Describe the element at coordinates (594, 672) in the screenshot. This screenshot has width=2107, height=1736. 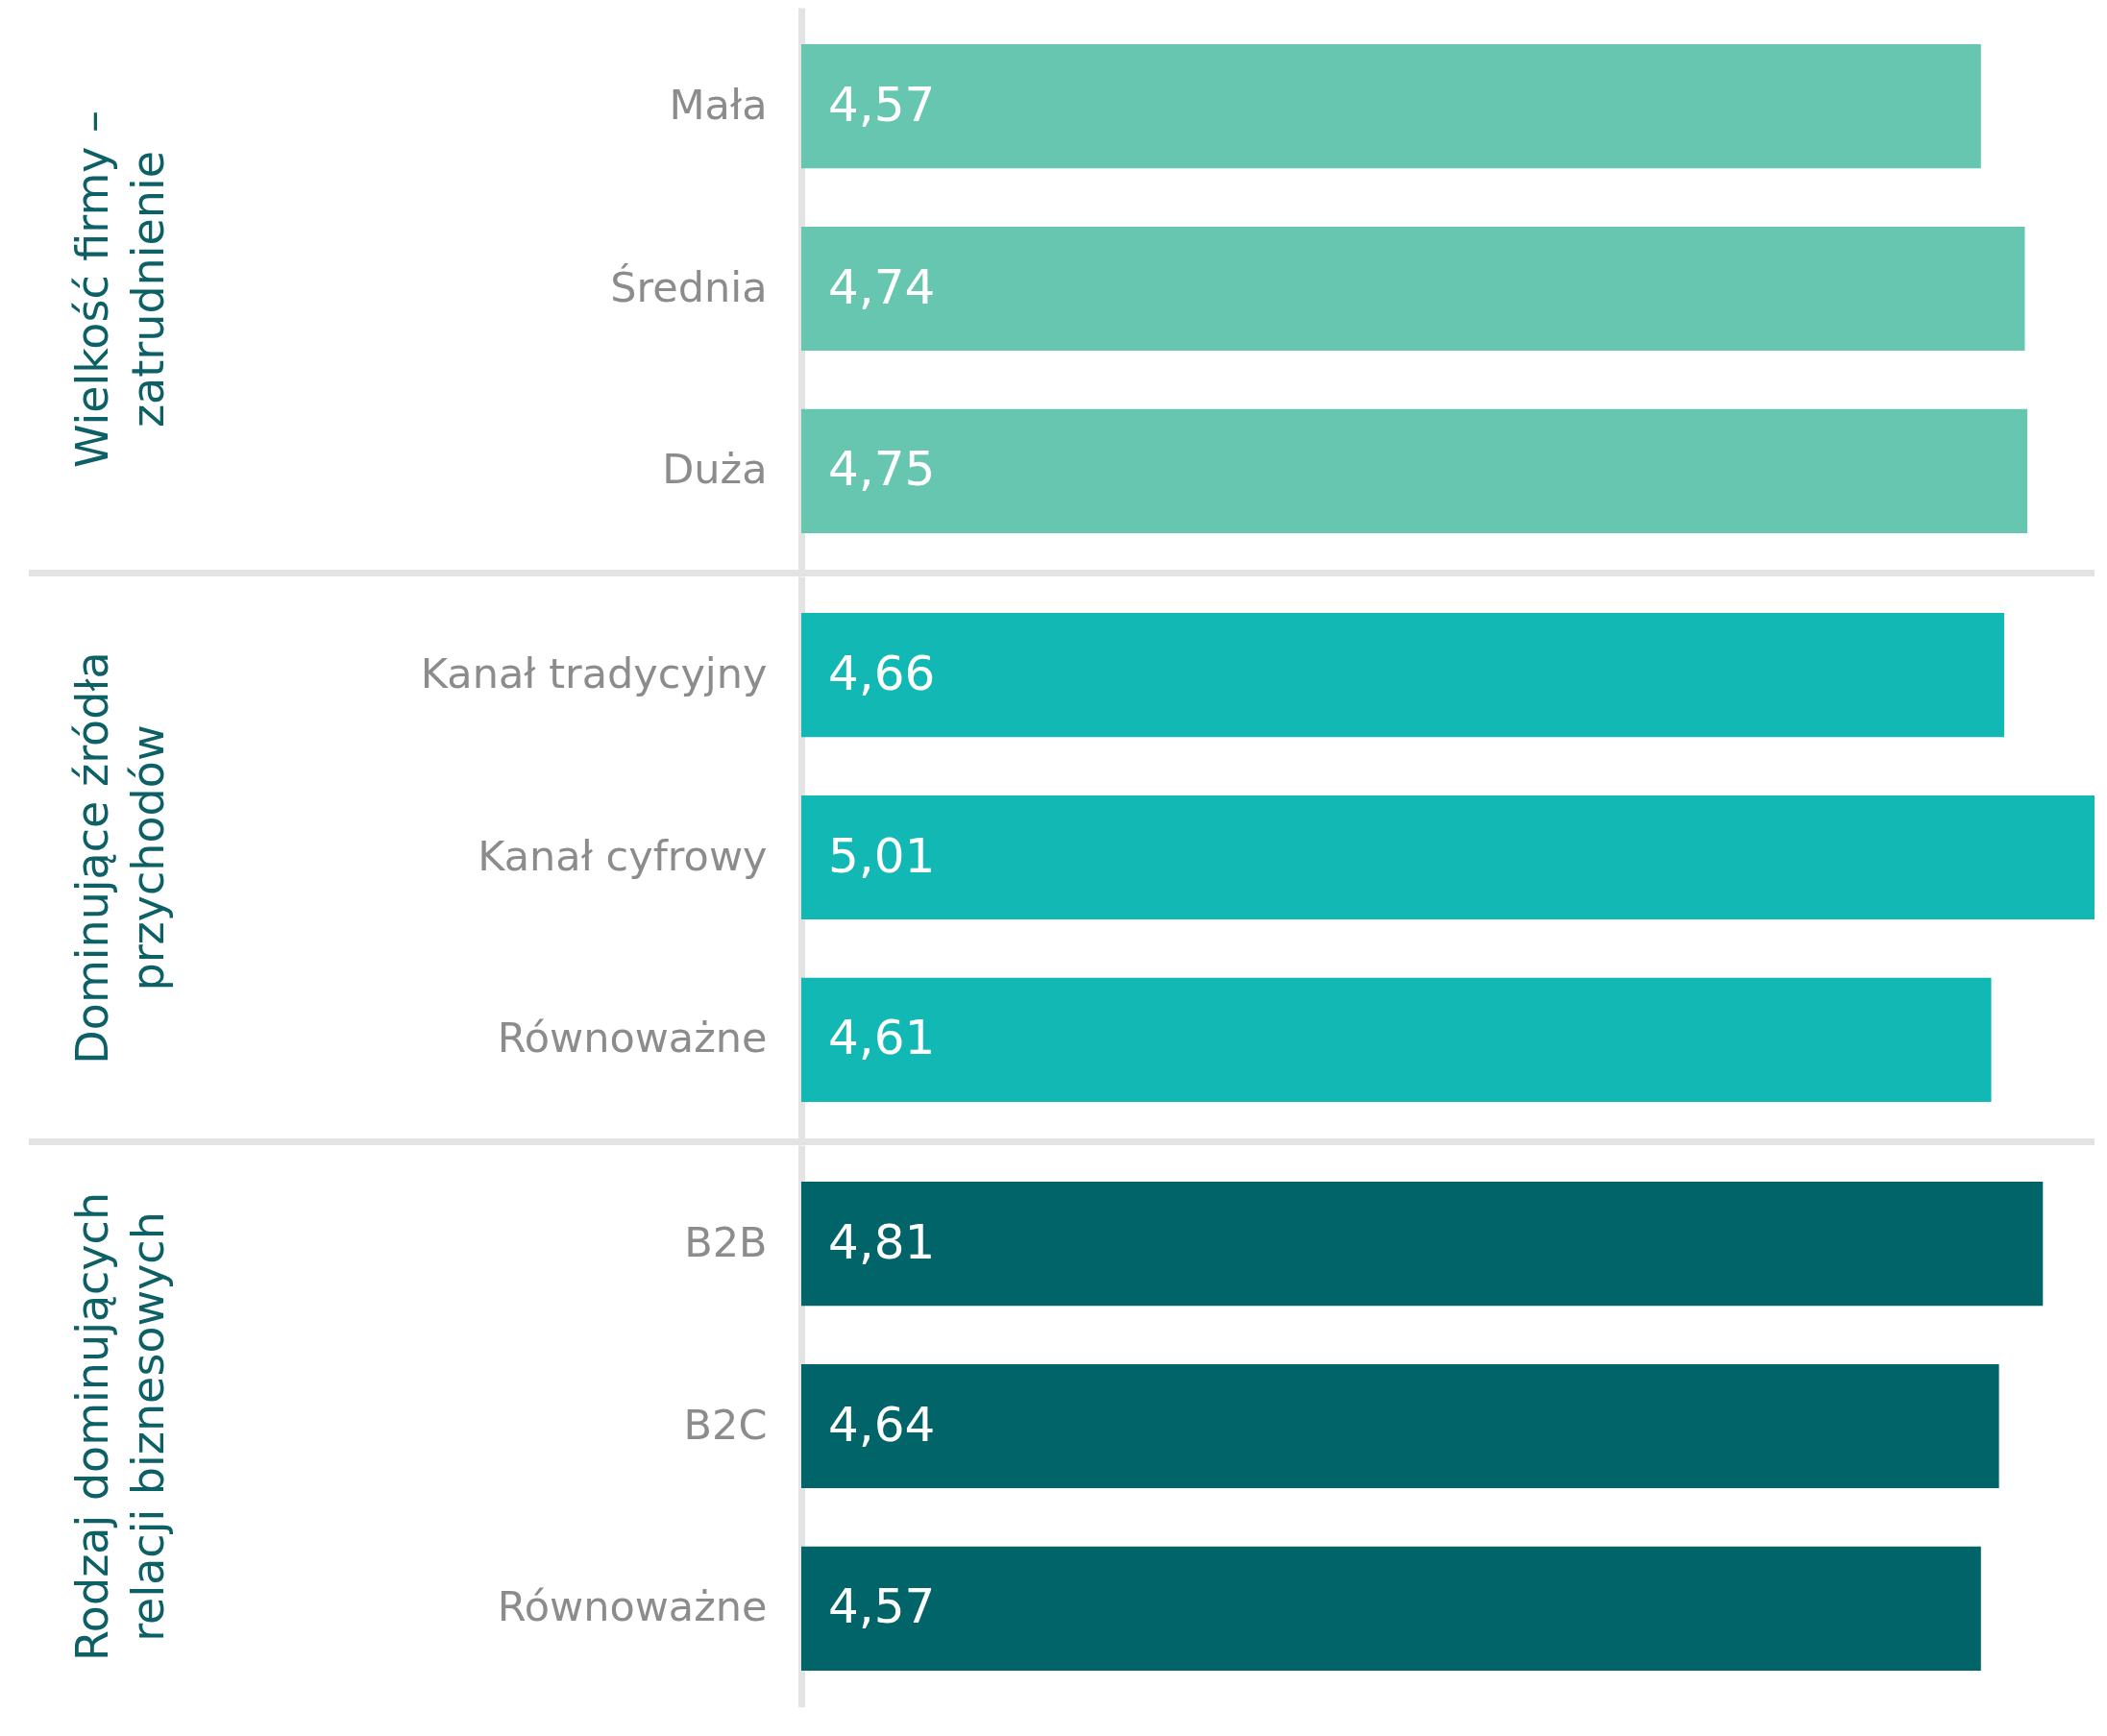
I see `y-tick-label: Kanał tradycyjny` at that location.